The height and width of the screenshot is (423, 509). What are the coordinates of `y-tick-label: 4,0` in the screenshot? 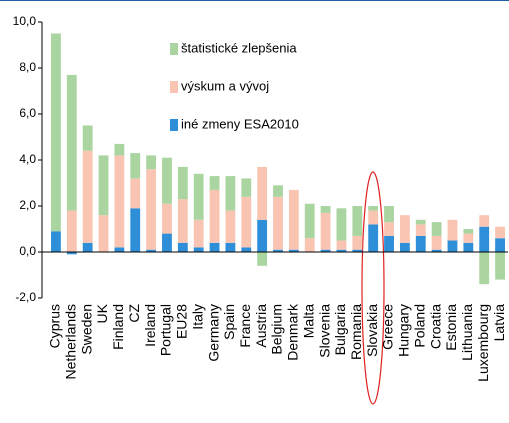 It's located at (27, 159).